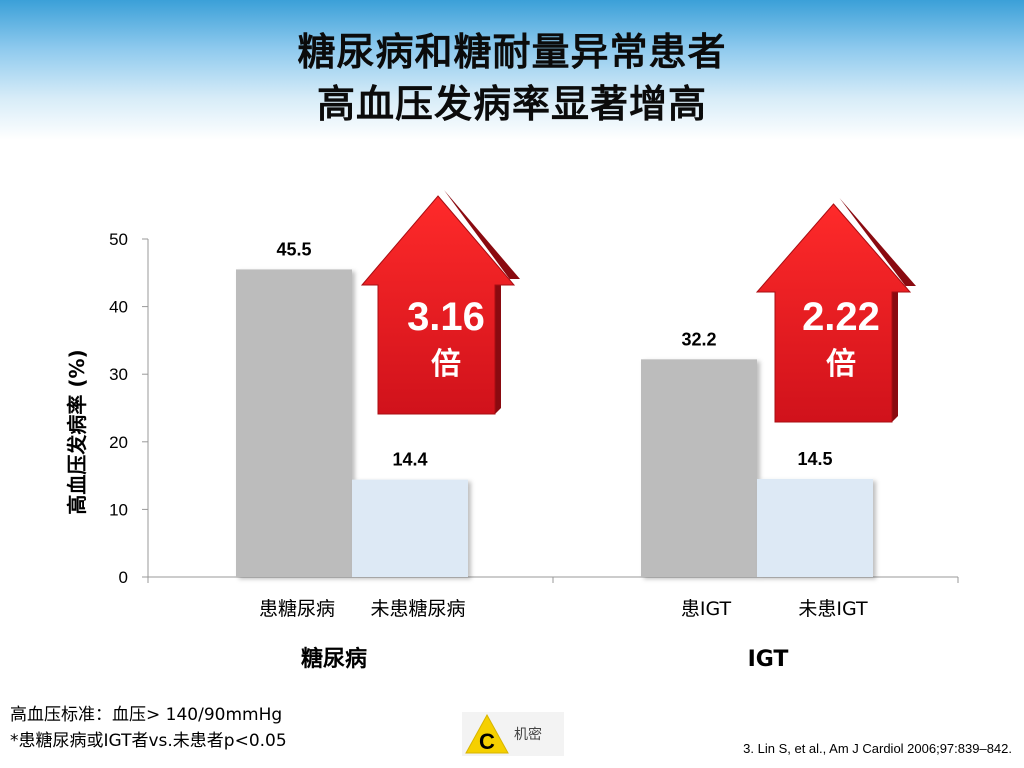  I want to click on up-arrow: 2.22 倍, so click(835, 310).